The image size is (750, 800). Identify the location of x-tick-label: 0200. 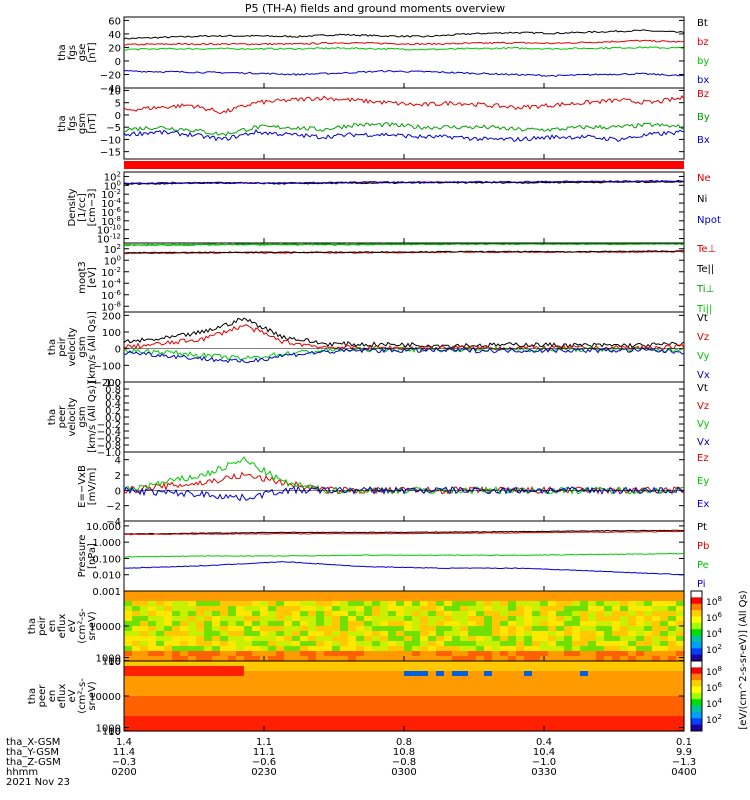
(123, 772).